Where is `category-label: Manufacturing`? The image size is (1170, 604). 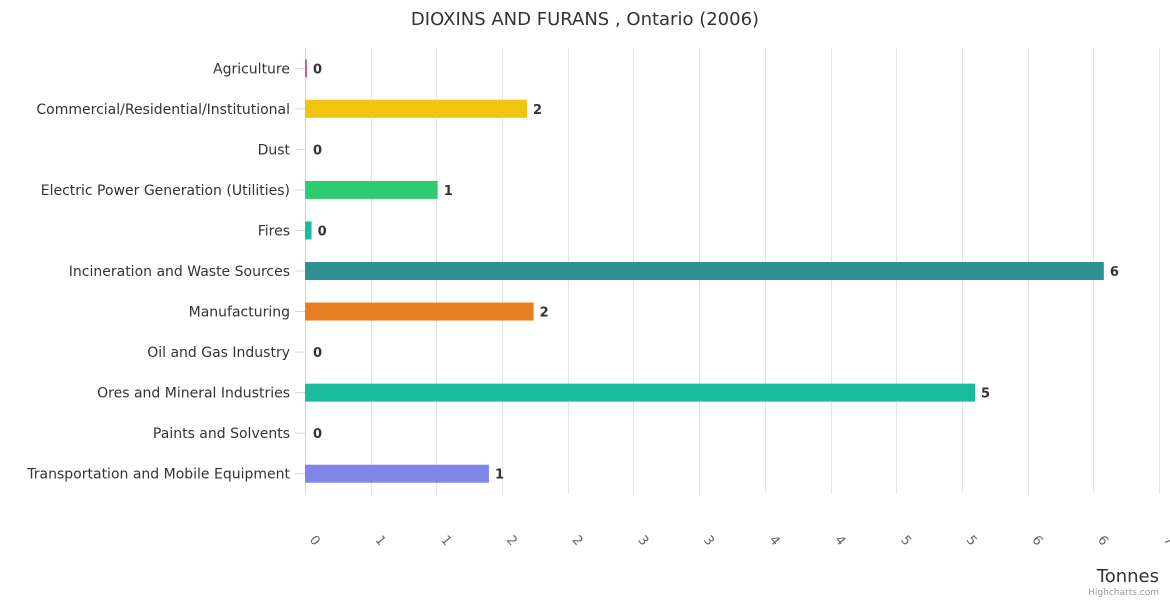
category-label: Manufacturing is located at coordinates (239, 313).